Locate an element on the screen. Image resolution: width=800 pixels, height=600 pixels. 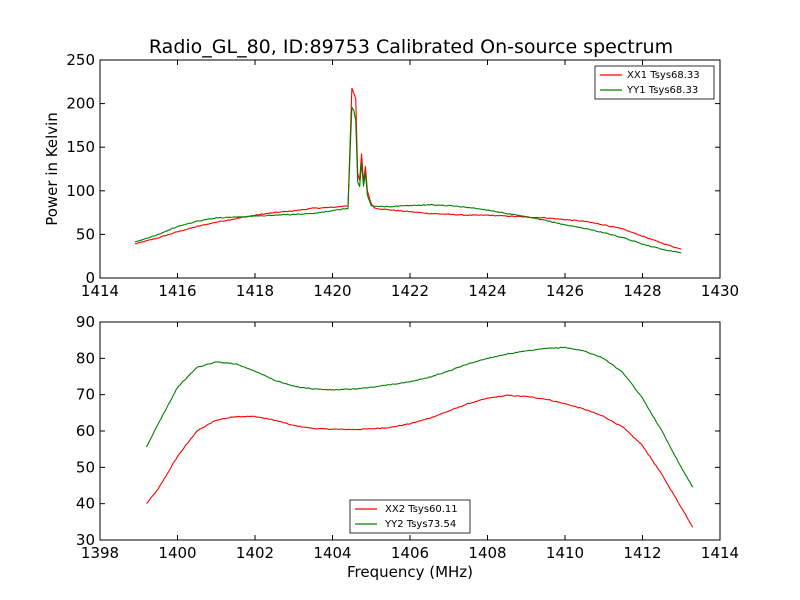
bottom-x-tick-label: 1398 is located at coordinates (100, 553).